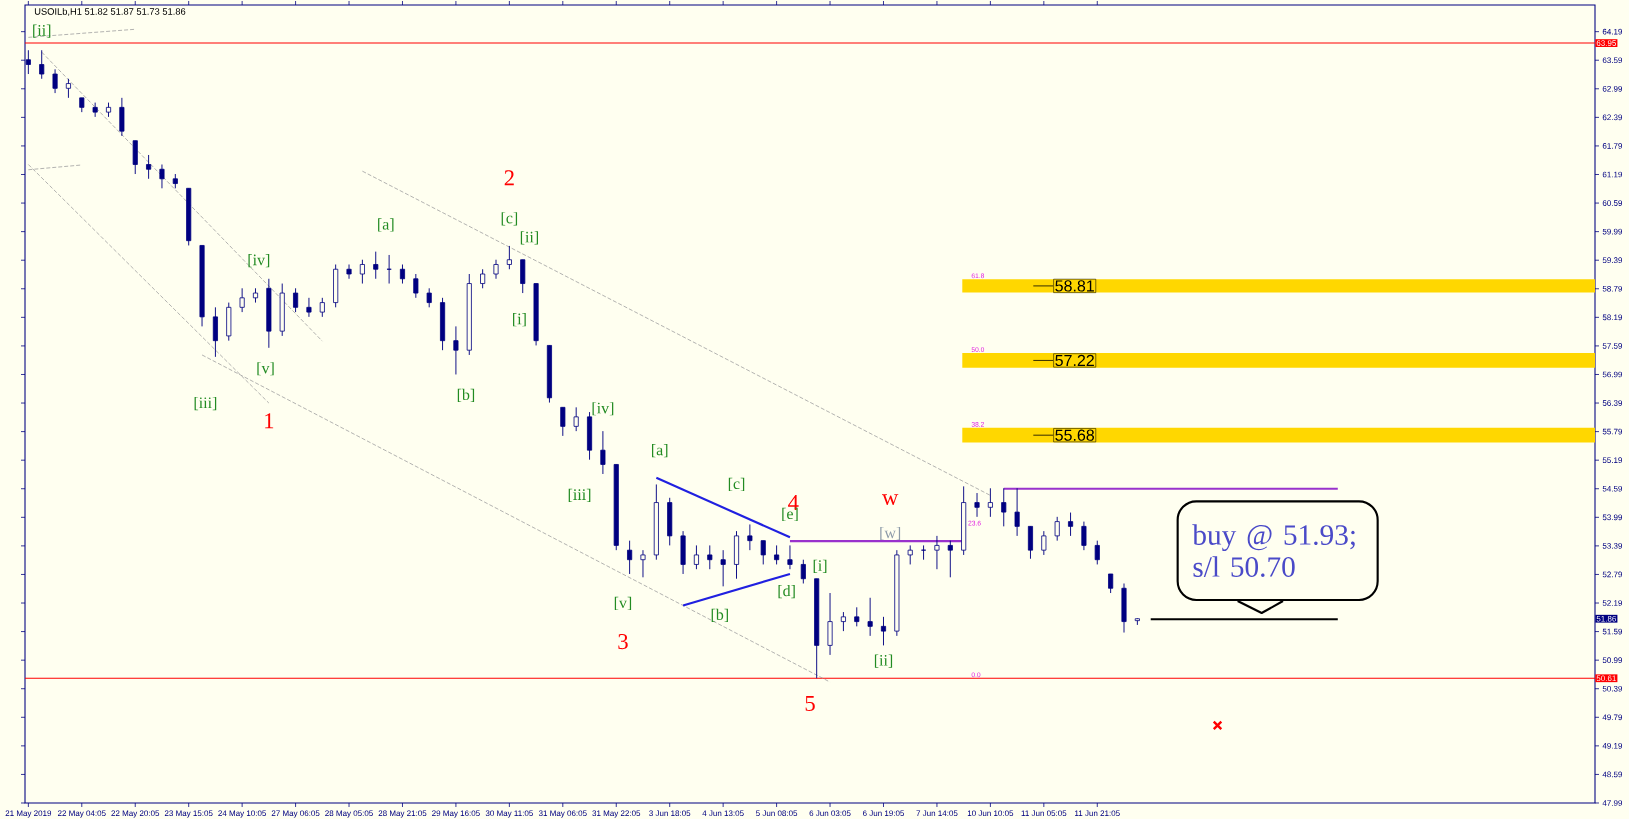 Image resolution: width=1629 pixels, height=822 pixels. Describe the element at coordinates (402, 814) in the screenshot. I see `x-tick-label: 28 May 21:05` at that location.